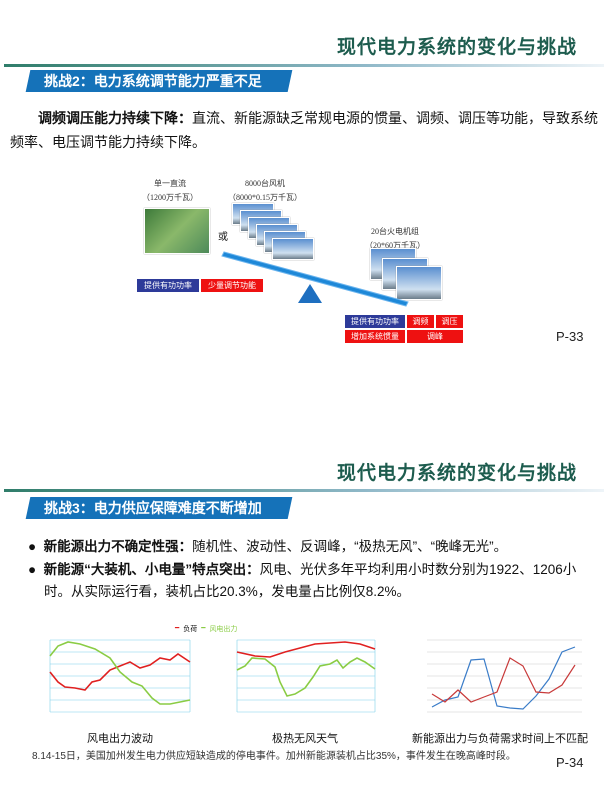 The height and width of the screenshot is (800, 607). What do you see at coordinates (265, 197) in the screenshot?
I see `wind-capacity: （8000*0.15万千瓦）` at bounding box center [265, 197].